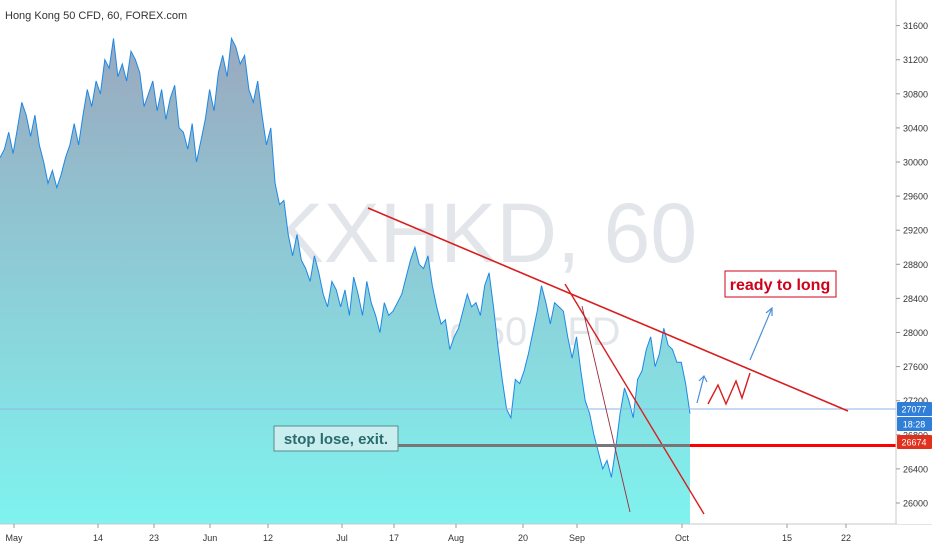  What do you see at coordinates (394, 538) in the screenshot?
I see `time-tick-label: 17` at bounding box center [394, 538].